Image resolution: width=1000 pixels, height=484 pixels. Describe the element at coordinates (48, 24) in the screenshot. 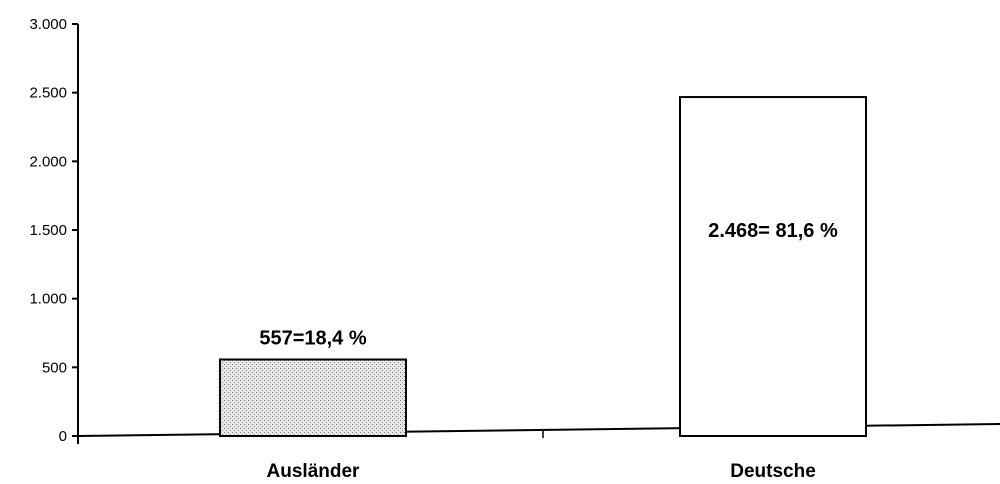

I see `y-tick-label: 3.000` at that location.